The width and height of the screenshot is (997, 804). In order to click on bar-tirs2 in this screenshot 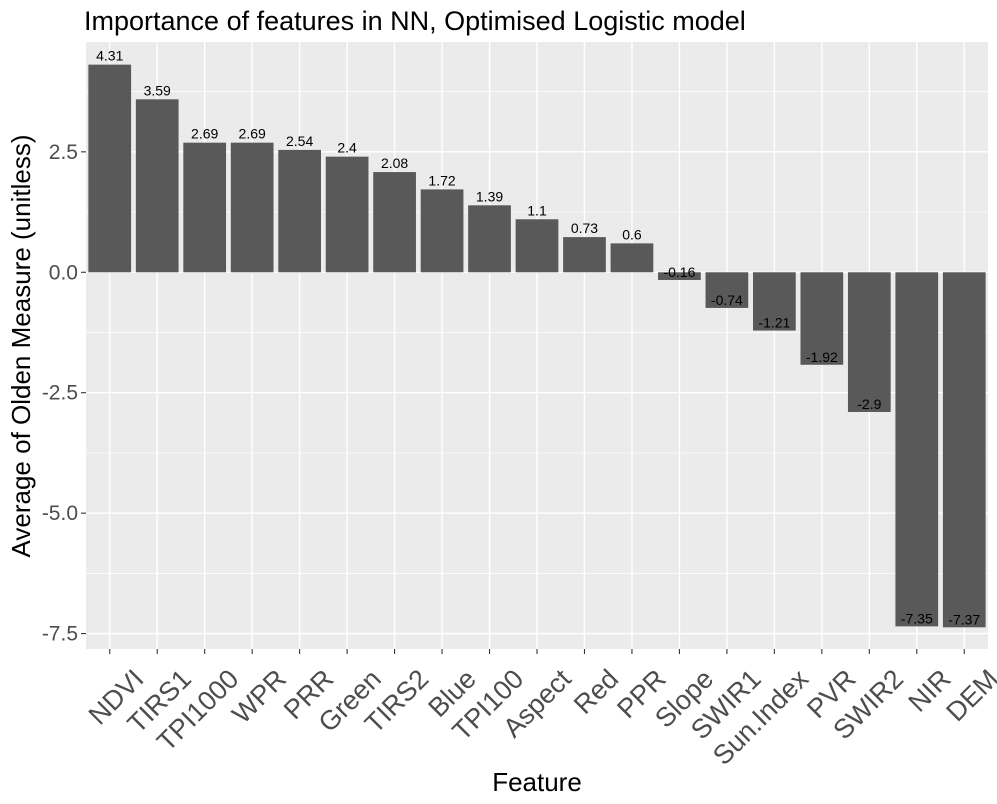, I will do `click(394, 222)`.